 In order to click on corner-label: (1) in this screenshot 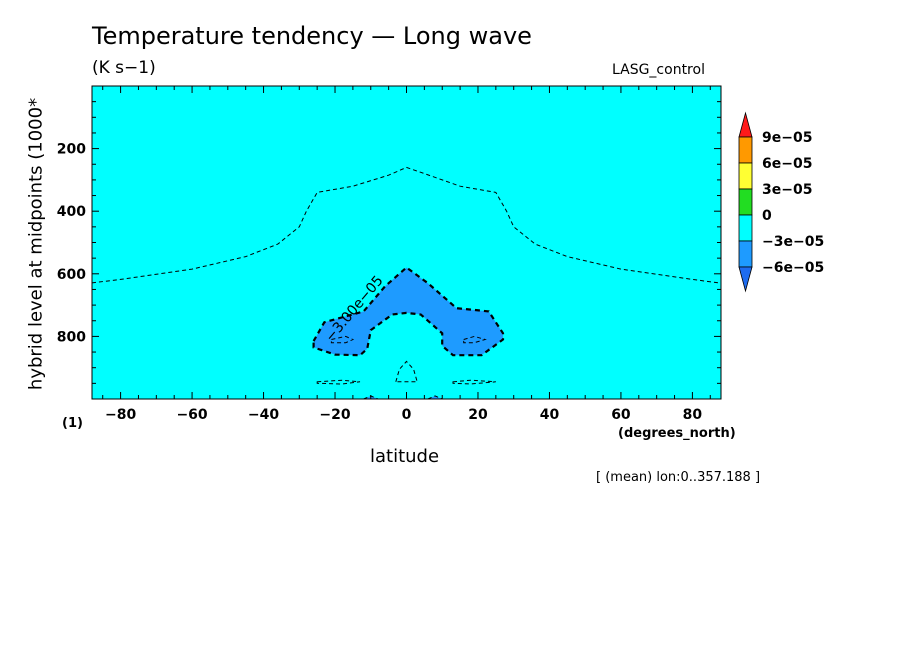, I will do `click(72, 423)`.